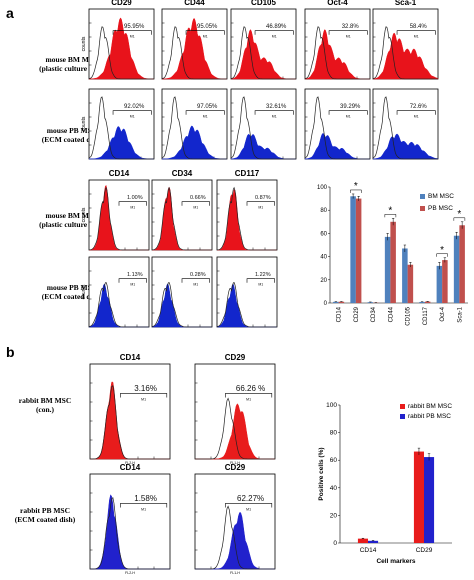 The width and height of the screenshot is (474, 580). What do you see at coordinates (276, 27) in the screenshot?
I see `histogram-percent-label: 46.89%` at bounding box center [276, 27].